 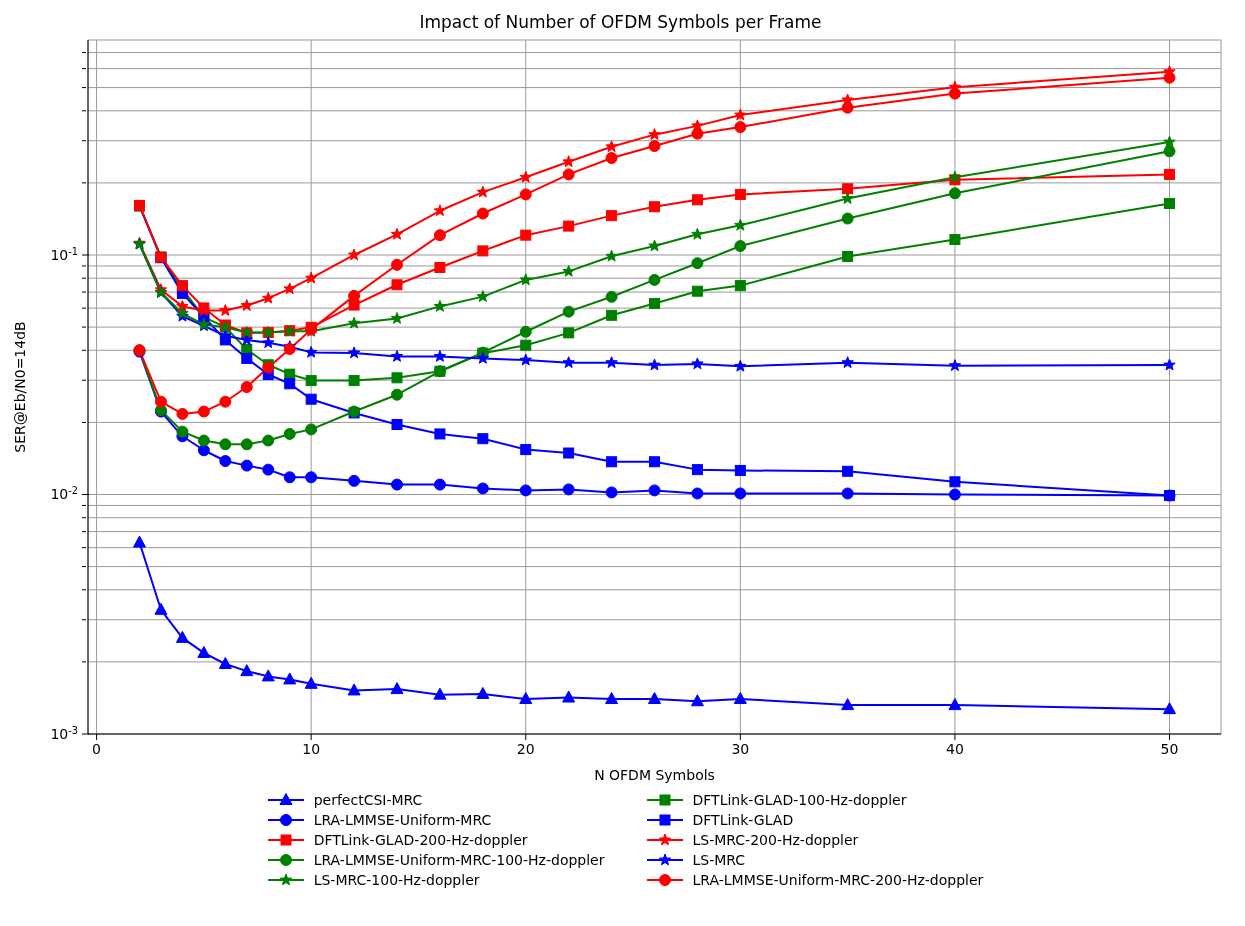 I want to click on legend-label: DFTLink-GLAD, so click(x=743, y=820).